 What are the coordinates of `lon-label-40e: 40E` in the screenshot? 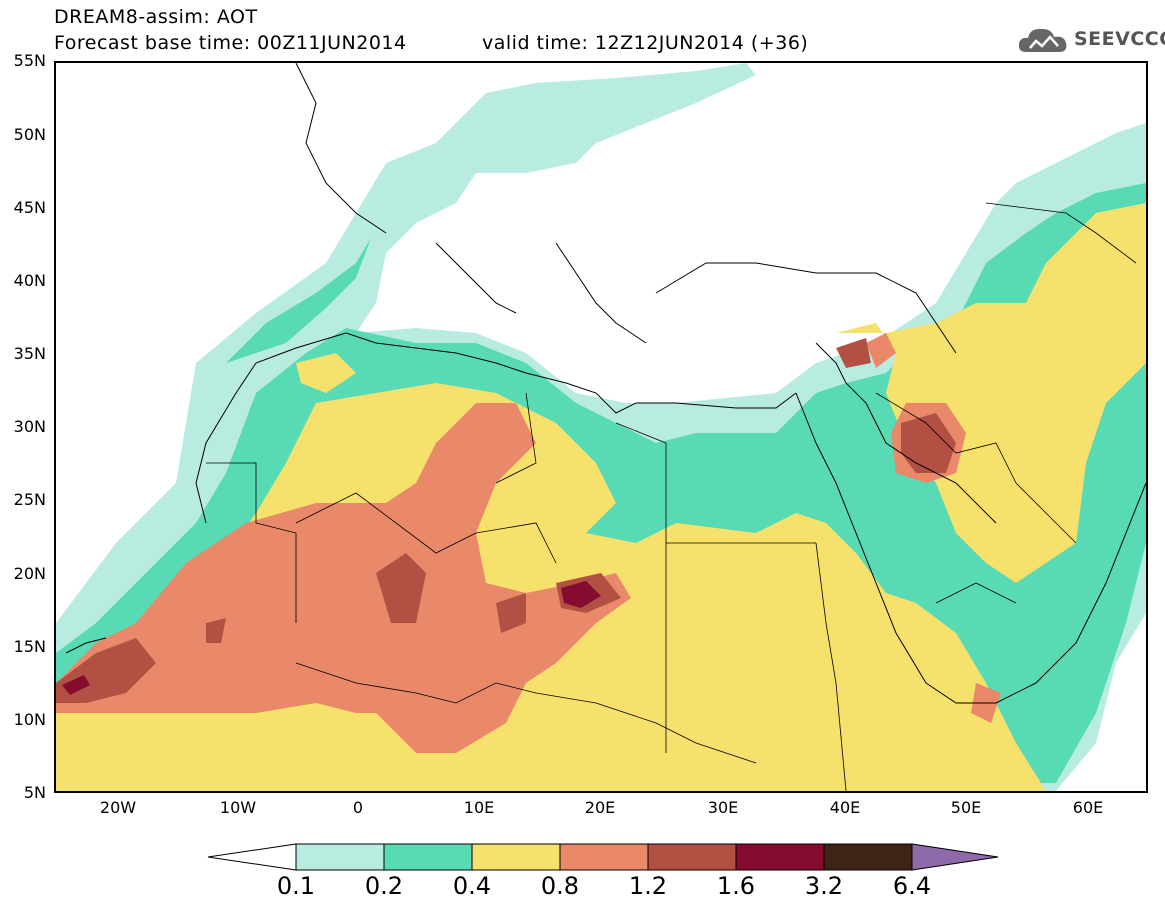 It's located at (845, 807).